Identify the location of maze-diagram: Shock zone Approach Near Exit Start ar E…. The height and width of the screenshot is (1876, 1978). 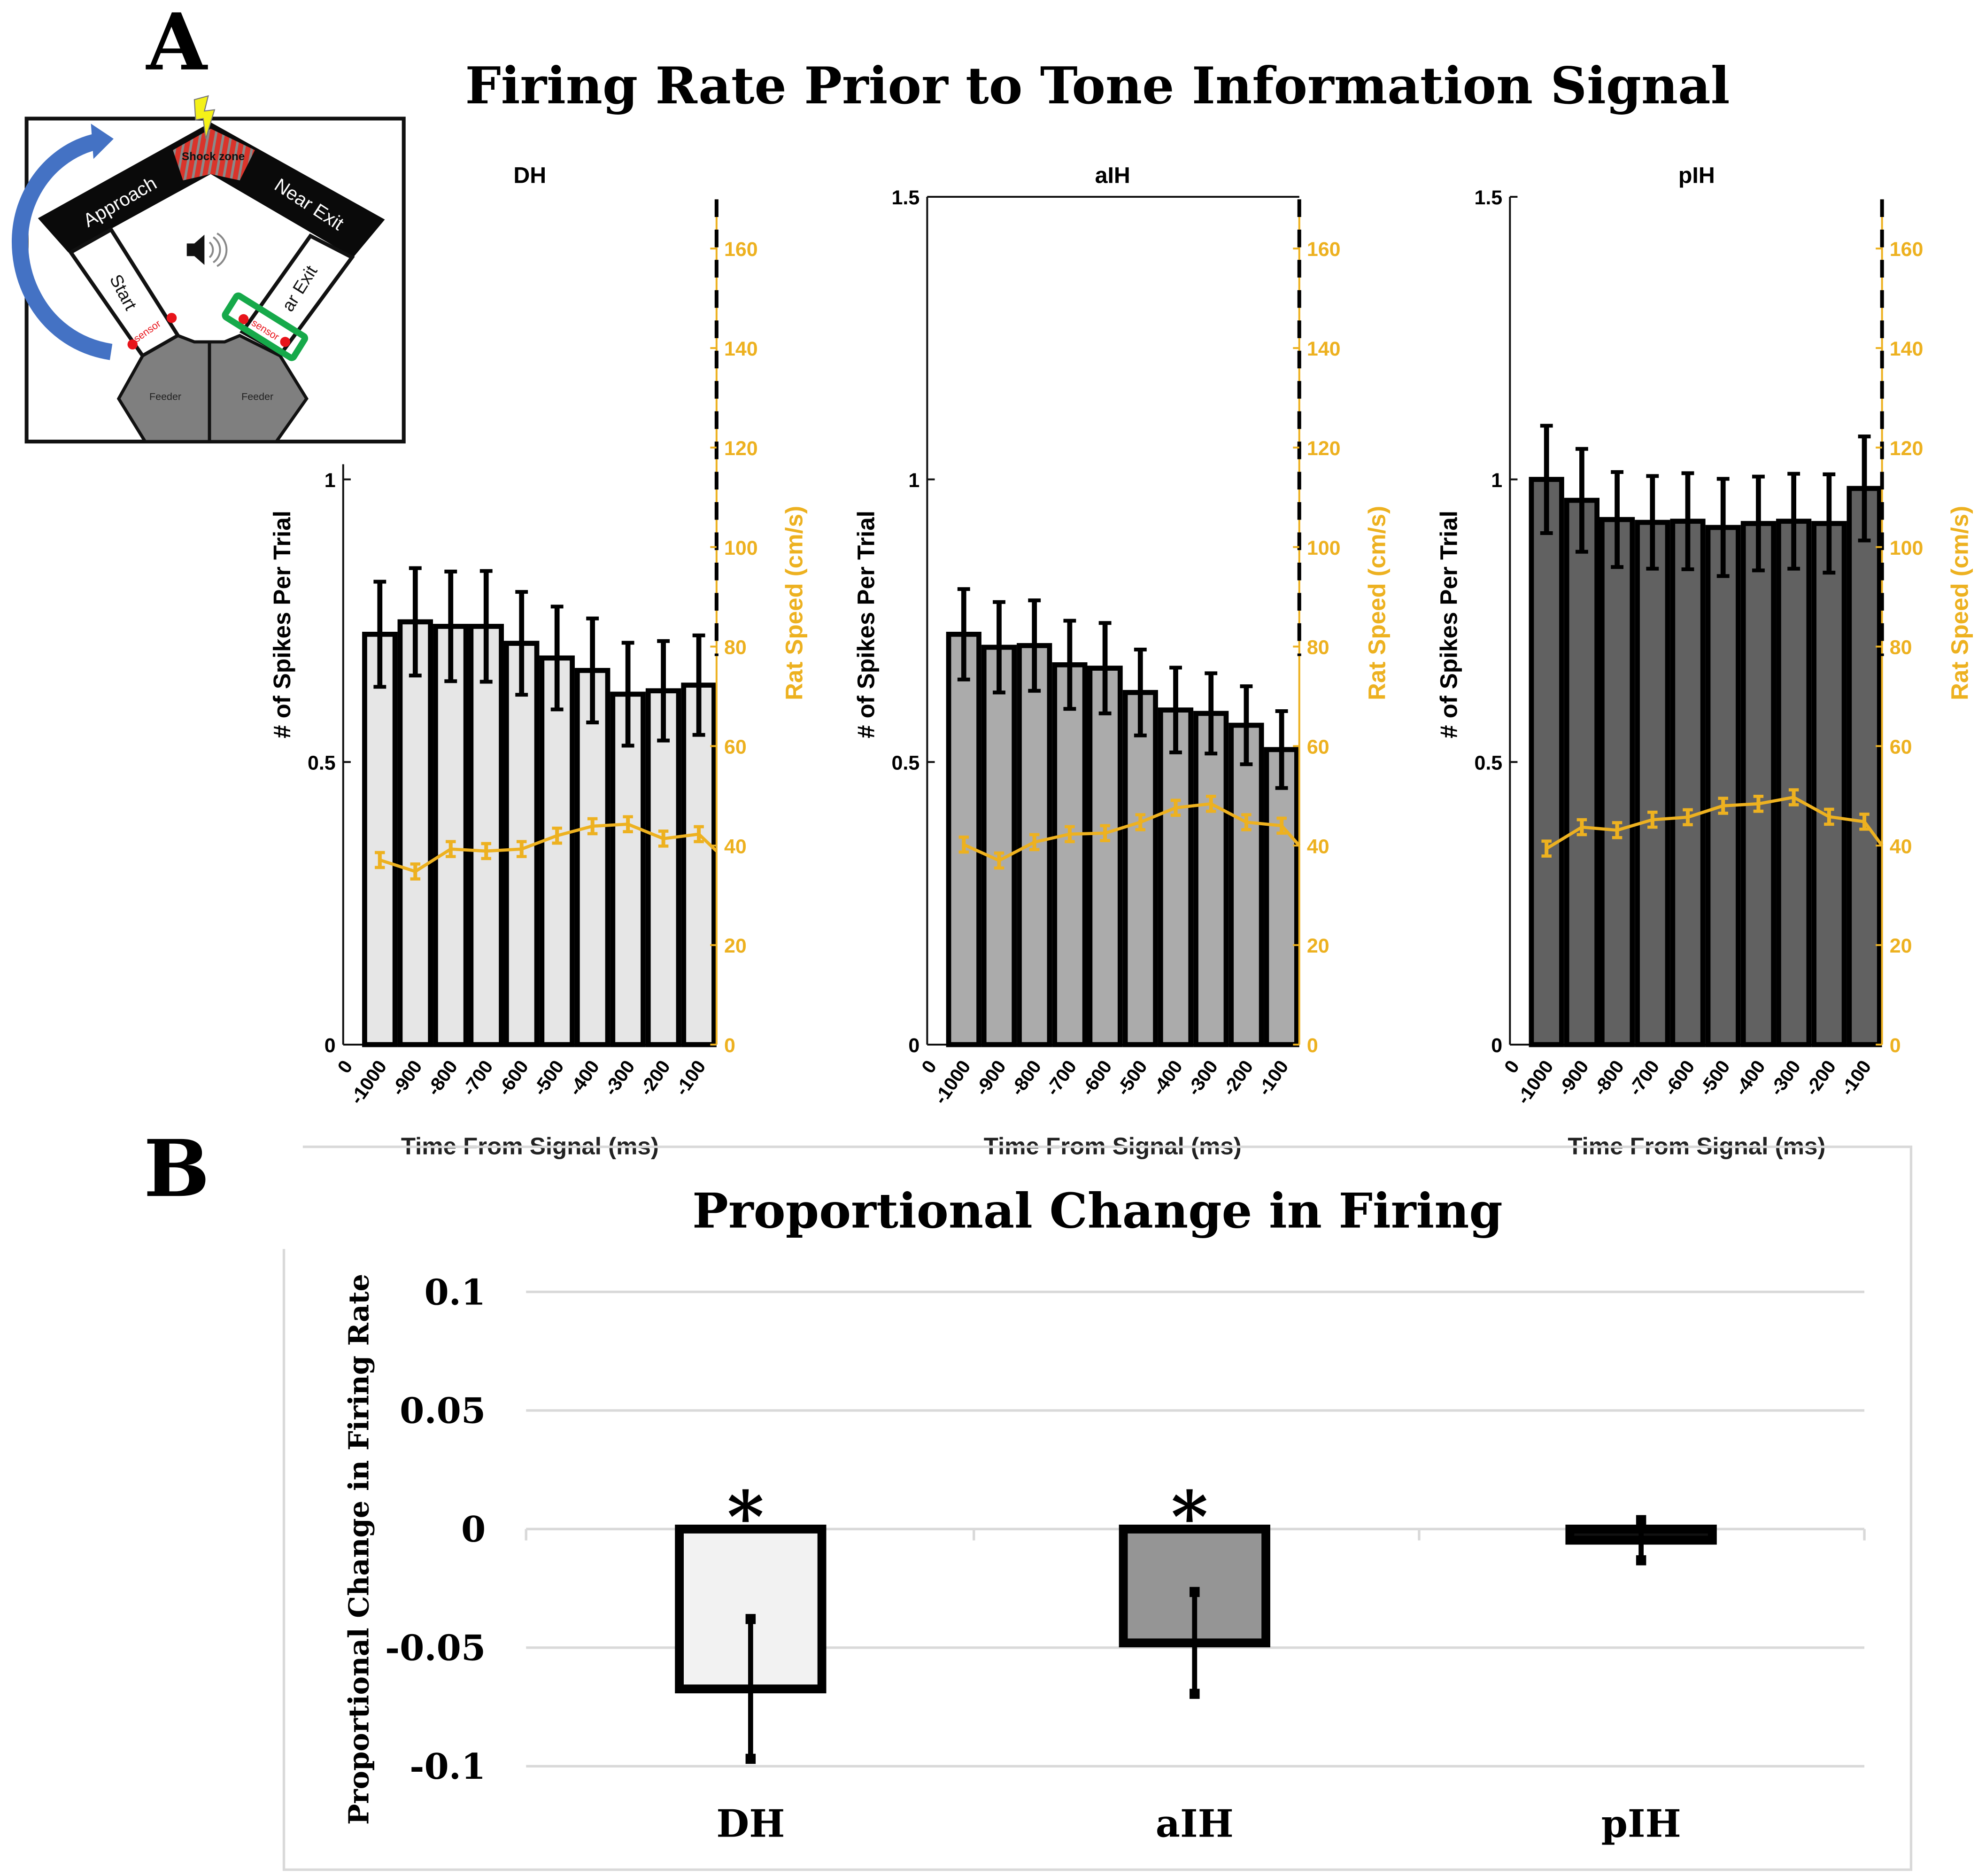
(209, 269).